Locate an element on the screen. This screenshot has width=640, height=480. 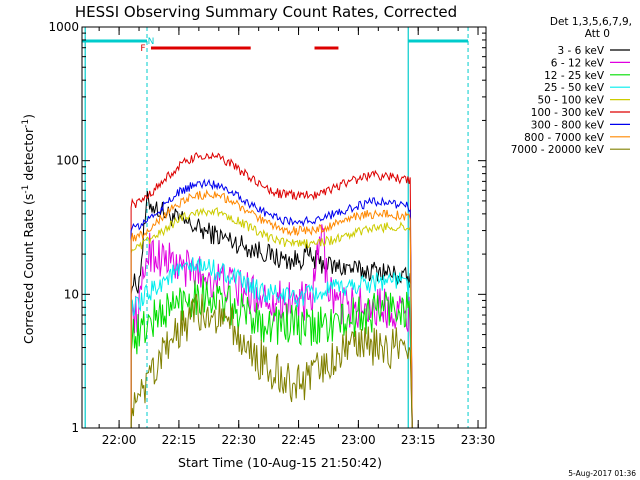
legend-label-7: 800 - 7000 keV is located at coordinates (564, 138).